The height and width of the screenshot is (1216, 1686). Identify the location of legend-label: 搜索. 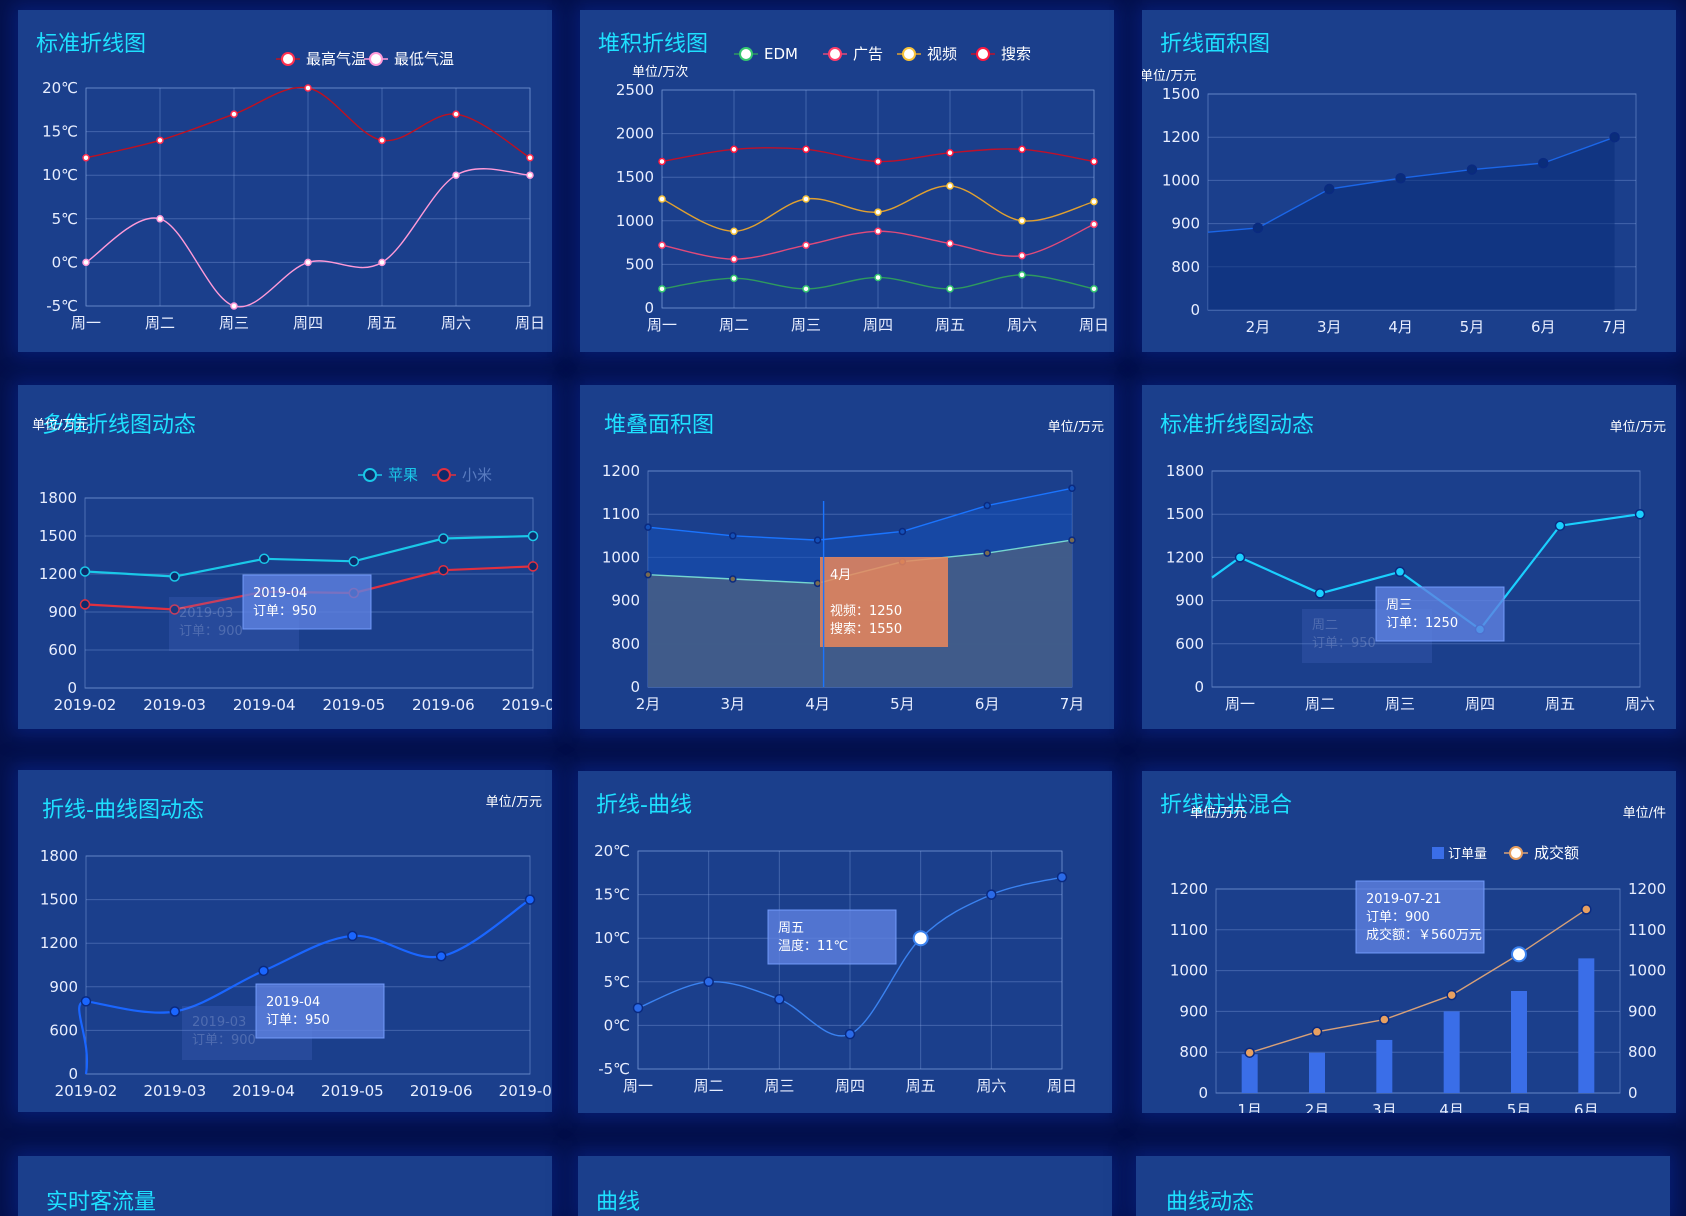
(1016, 54).